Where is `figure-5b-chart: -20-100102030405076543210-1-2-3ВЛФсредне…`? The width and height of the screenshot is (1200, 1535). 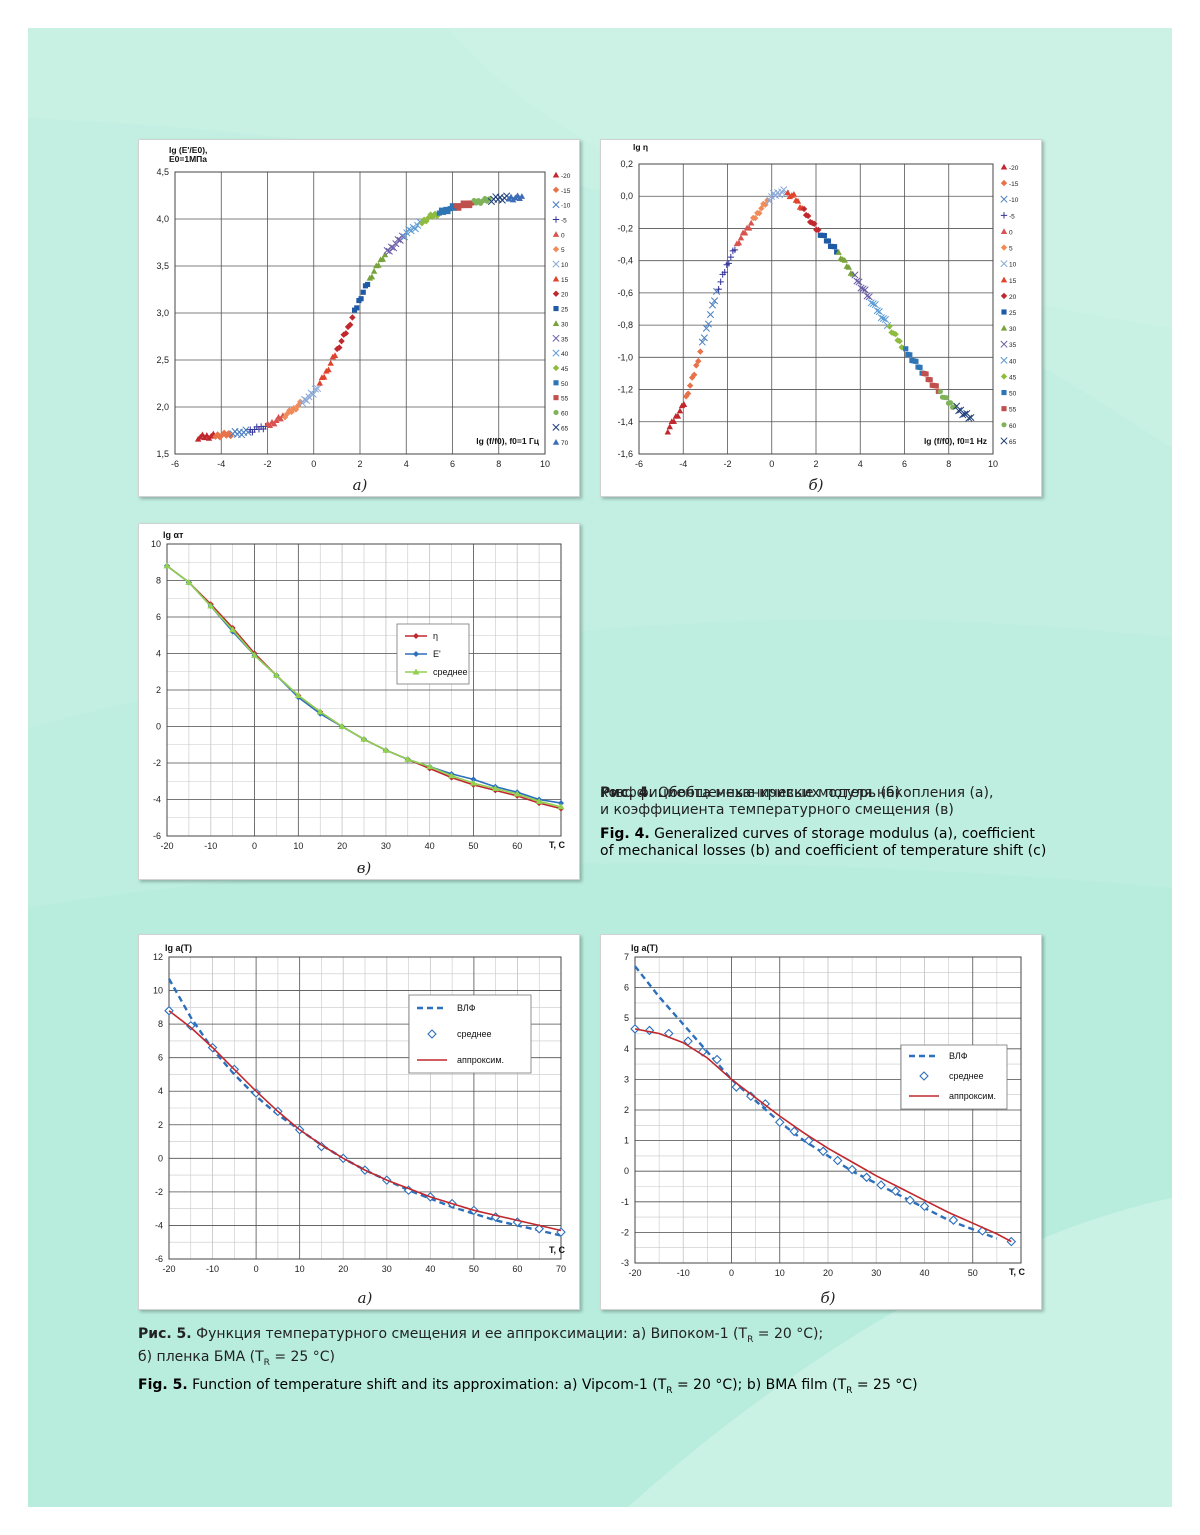
figure-5b-chart: -20-100102030405076543210-1-2-3ВЛФсредне… is located at coordinates (821, 1122).